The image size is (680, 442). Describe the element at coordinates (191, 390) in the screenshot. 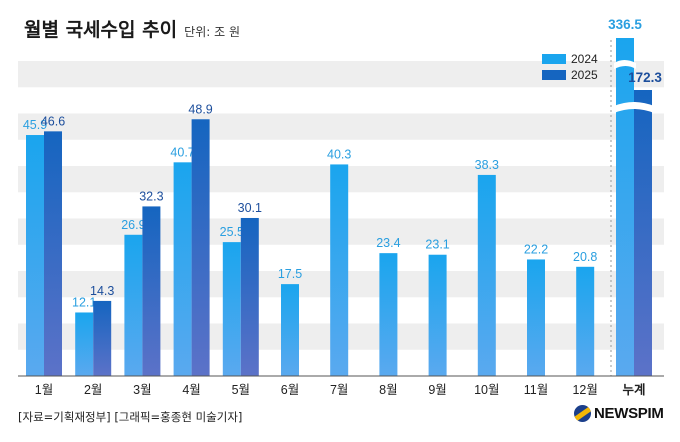

I see `x-tick-label: 4월` at that location.